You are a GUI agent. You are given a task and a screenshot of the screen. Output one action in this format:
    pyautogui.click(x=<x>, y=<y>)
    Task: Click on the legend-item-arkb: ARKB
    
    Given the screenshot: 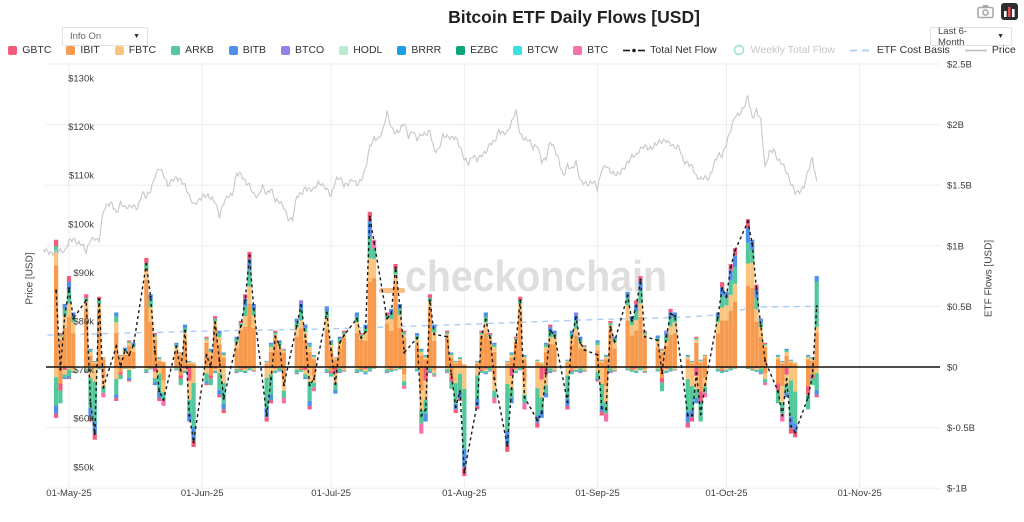 What is the action you would take?
    pyautogui.click(x=192, y=50)
    